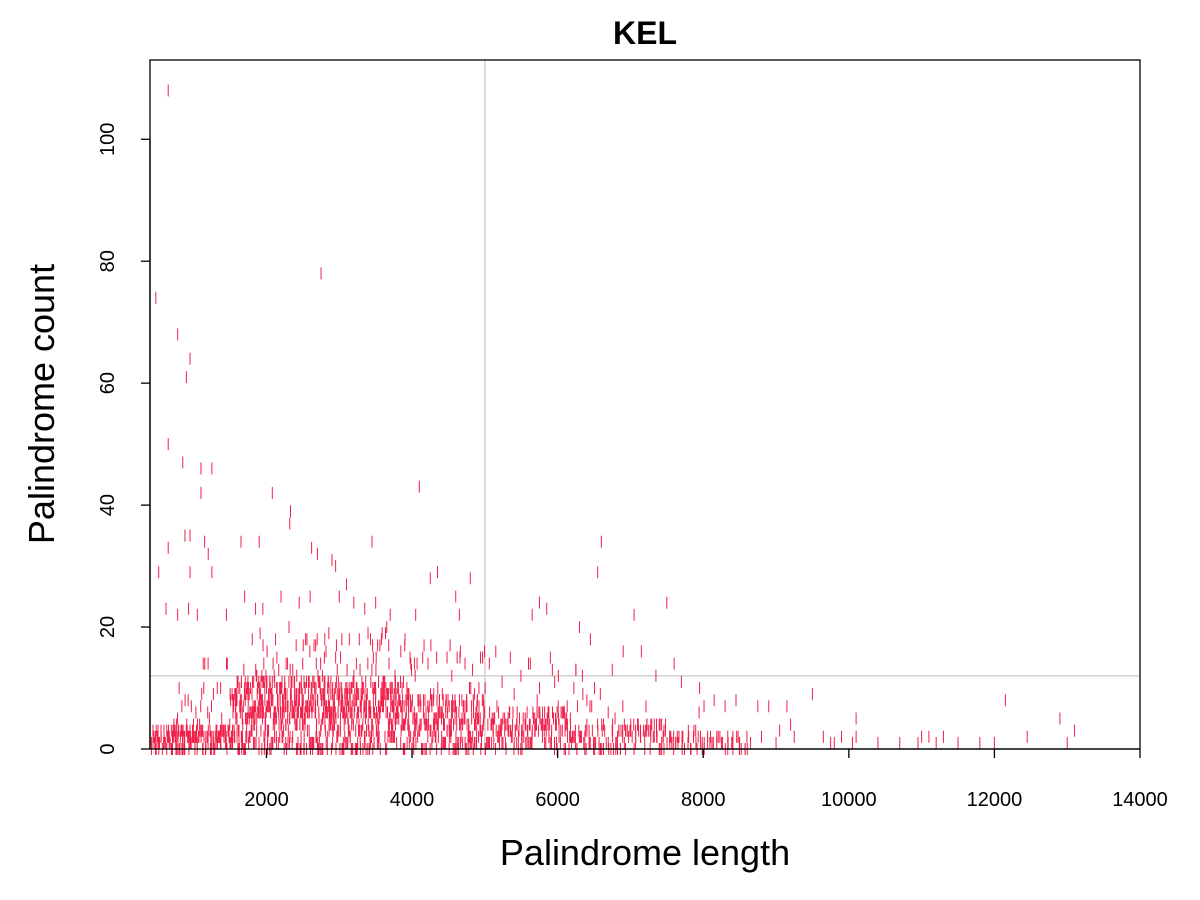 The image size is (1200, 900). Describe the element at coordinates (995, 800) in the screenshot. I see `x-tick-label: 12000` at that location.